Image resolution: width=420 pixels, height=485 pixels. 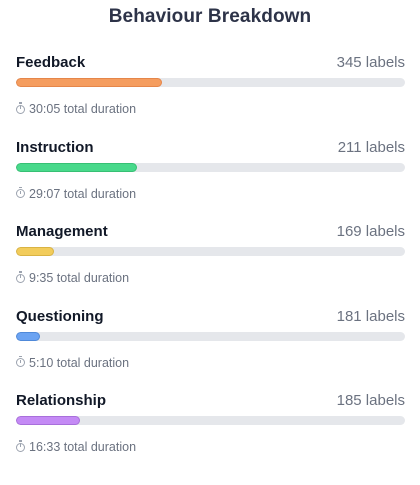 I want to click on duration-row: 30:05 total duration, so click(x=76, y=109).